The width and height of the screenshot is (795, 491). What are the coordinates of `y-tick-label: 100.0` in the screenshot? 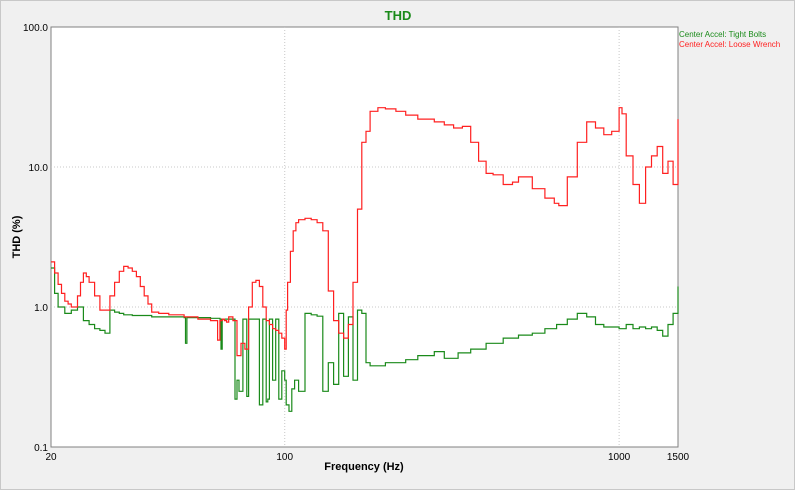 It's located at (35, 28).